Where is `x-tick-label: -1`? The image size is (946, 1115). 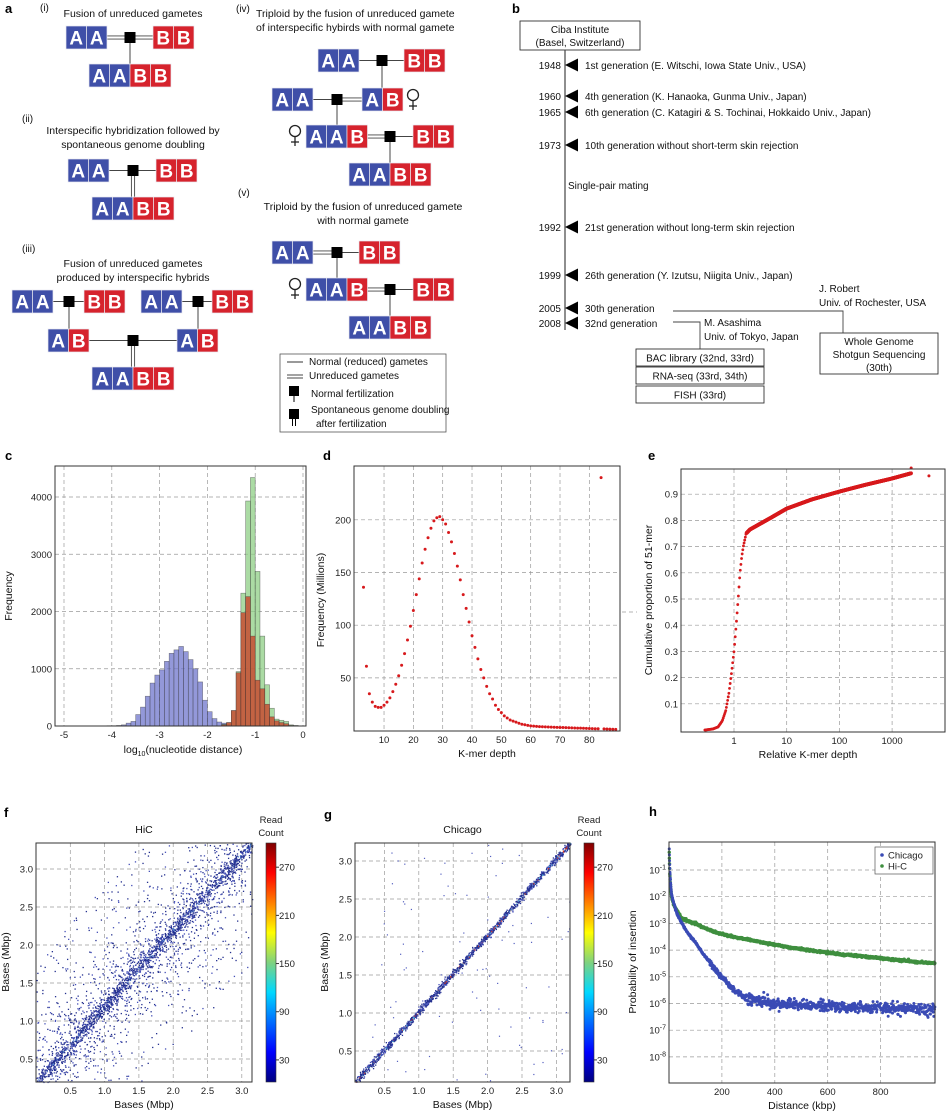 x-tick-label: -1 is located at coordinates (255, 735).